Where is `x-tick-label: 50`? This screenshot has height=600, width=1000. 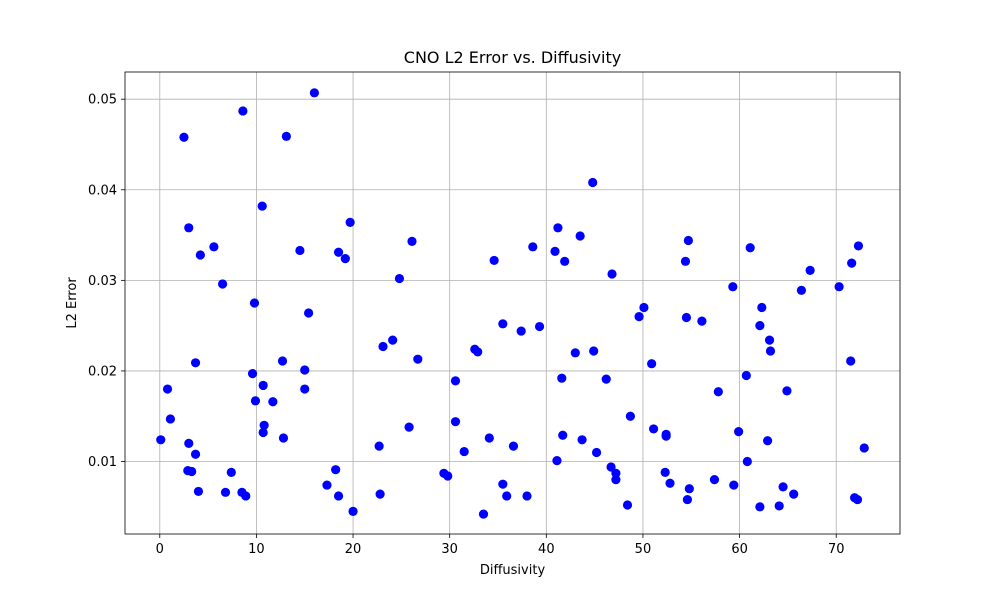 x-tick-label: 50 is located at coordinates (643, 549).